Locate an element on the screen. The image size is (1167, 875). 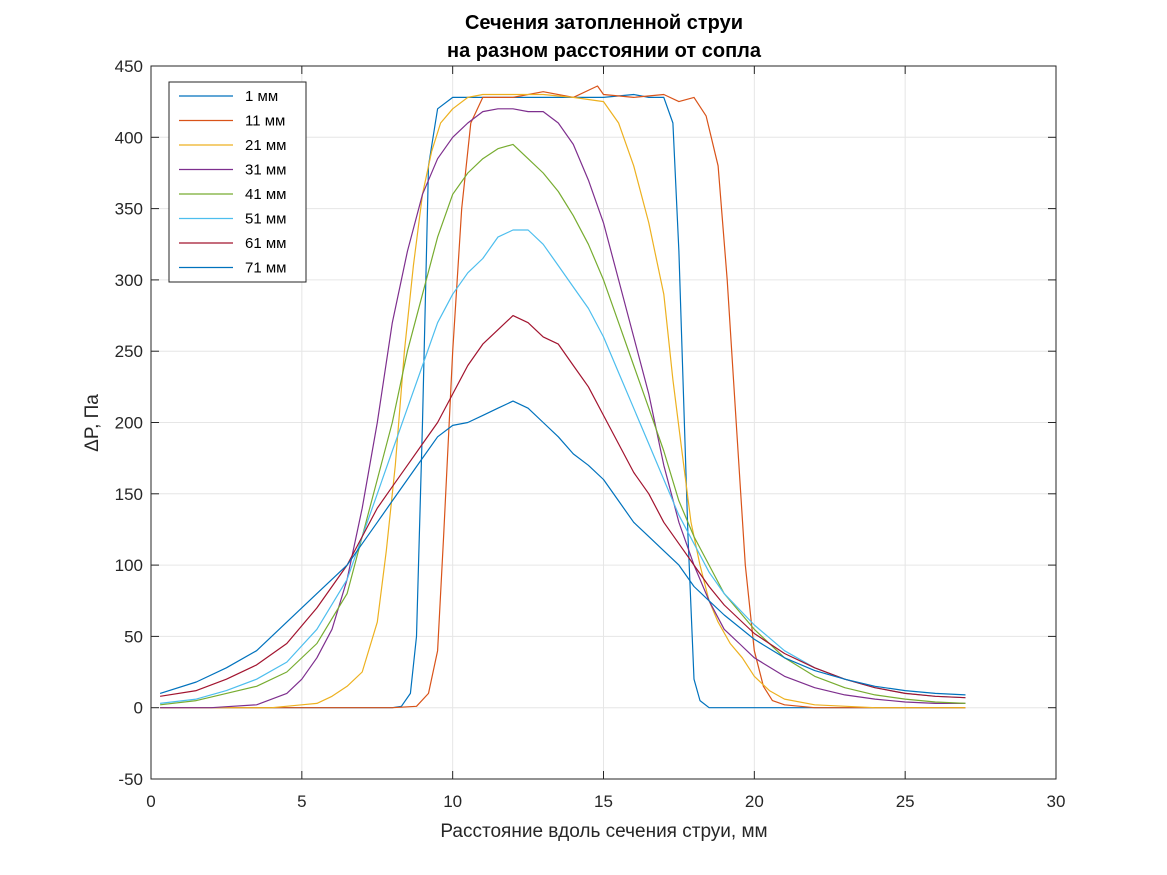
y-tick-label: 100 is located at coordinates (129, 565).